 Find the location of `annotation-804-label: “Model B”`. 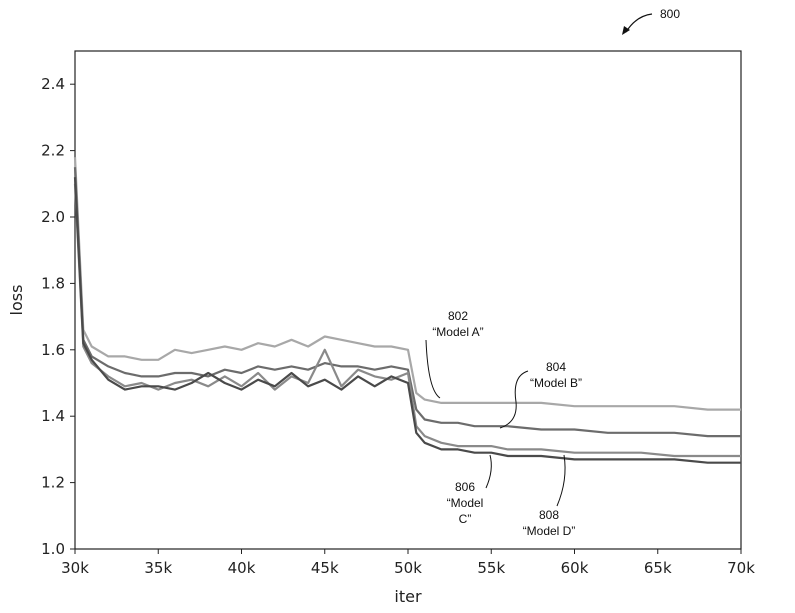

annotation-804-label: “Model B” is located at coordinates (556, 383).